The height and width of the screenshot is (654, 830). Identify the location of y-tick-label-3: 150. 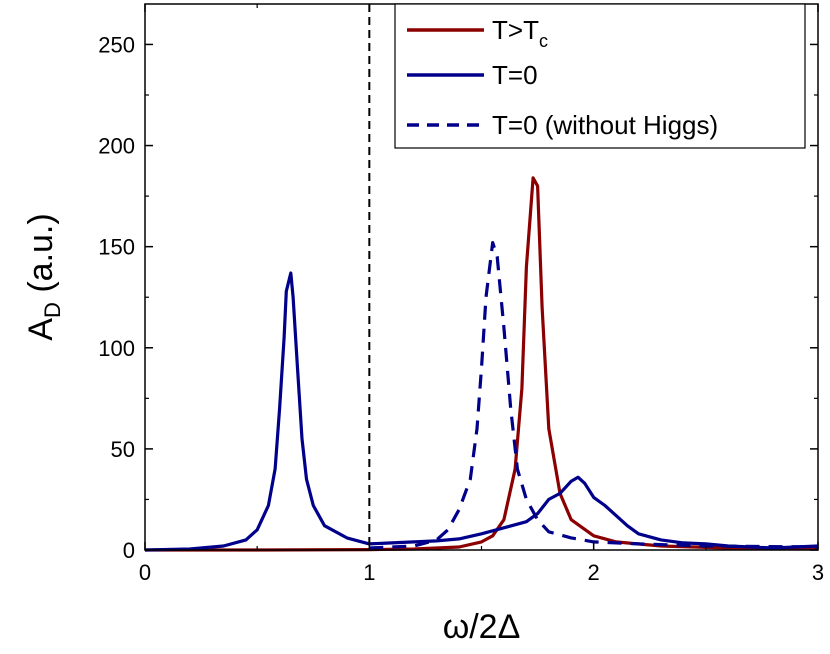
(116, 247).